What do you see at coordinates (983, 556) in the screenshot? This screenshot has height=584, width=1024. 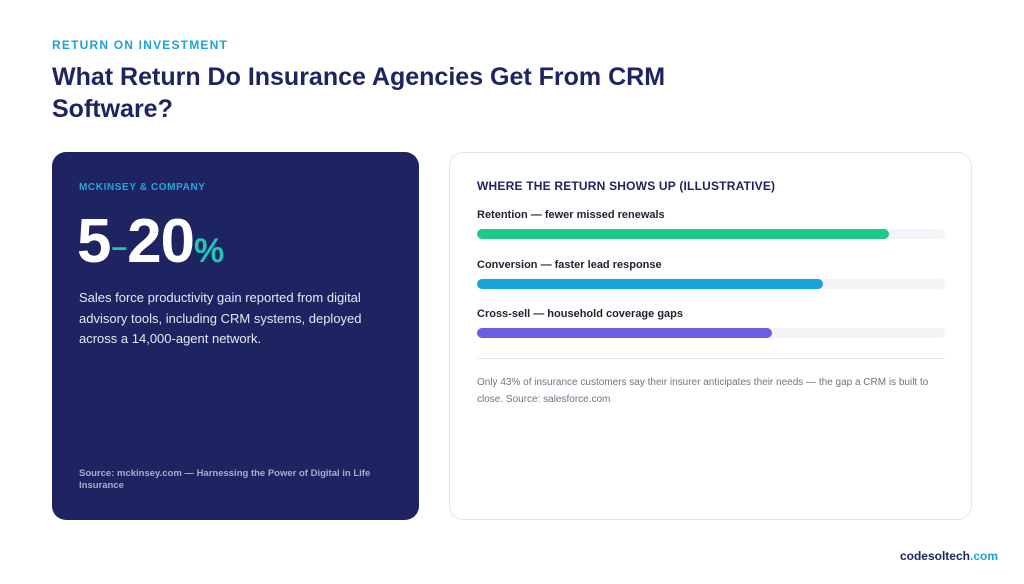 I see `brand-tld: .com` at bounding box center [983, 556].